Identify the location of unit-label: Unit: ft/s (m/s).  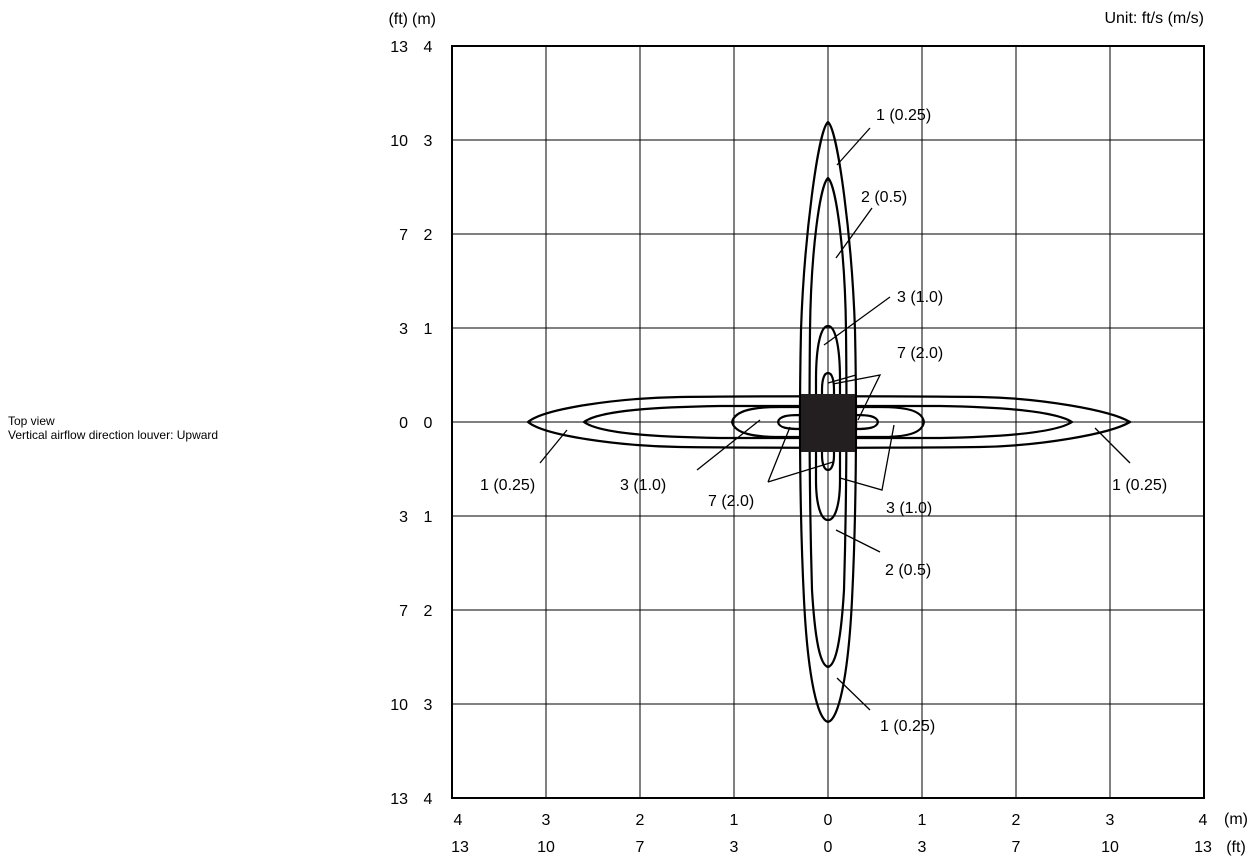
(1154, 18).